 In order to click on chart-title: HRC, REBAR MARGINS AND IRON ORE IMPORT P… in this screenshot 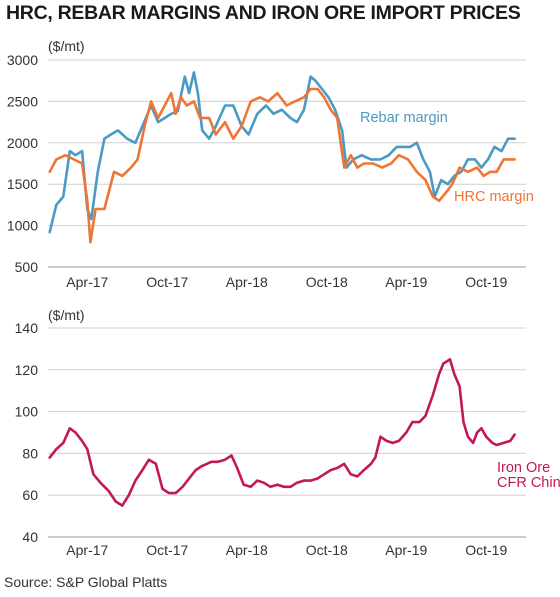, I will do `click(263, 13)`.